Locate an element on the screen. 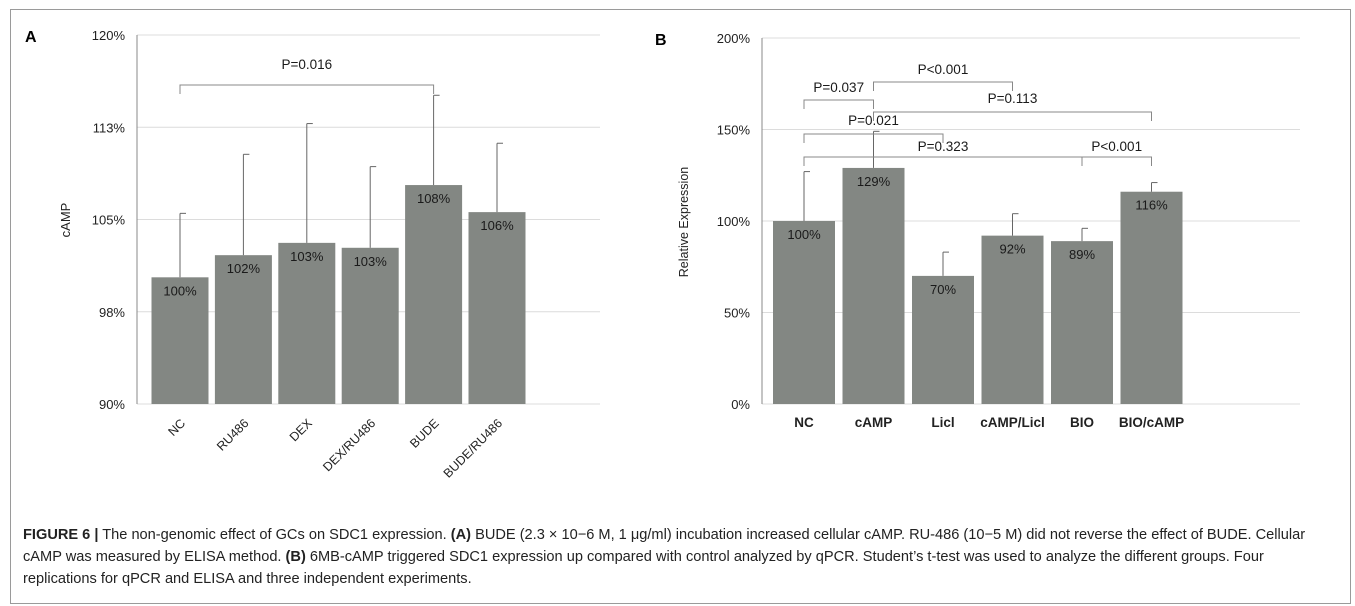  panel-a-ytick-label: 113% is located at coordinates (109, 127).